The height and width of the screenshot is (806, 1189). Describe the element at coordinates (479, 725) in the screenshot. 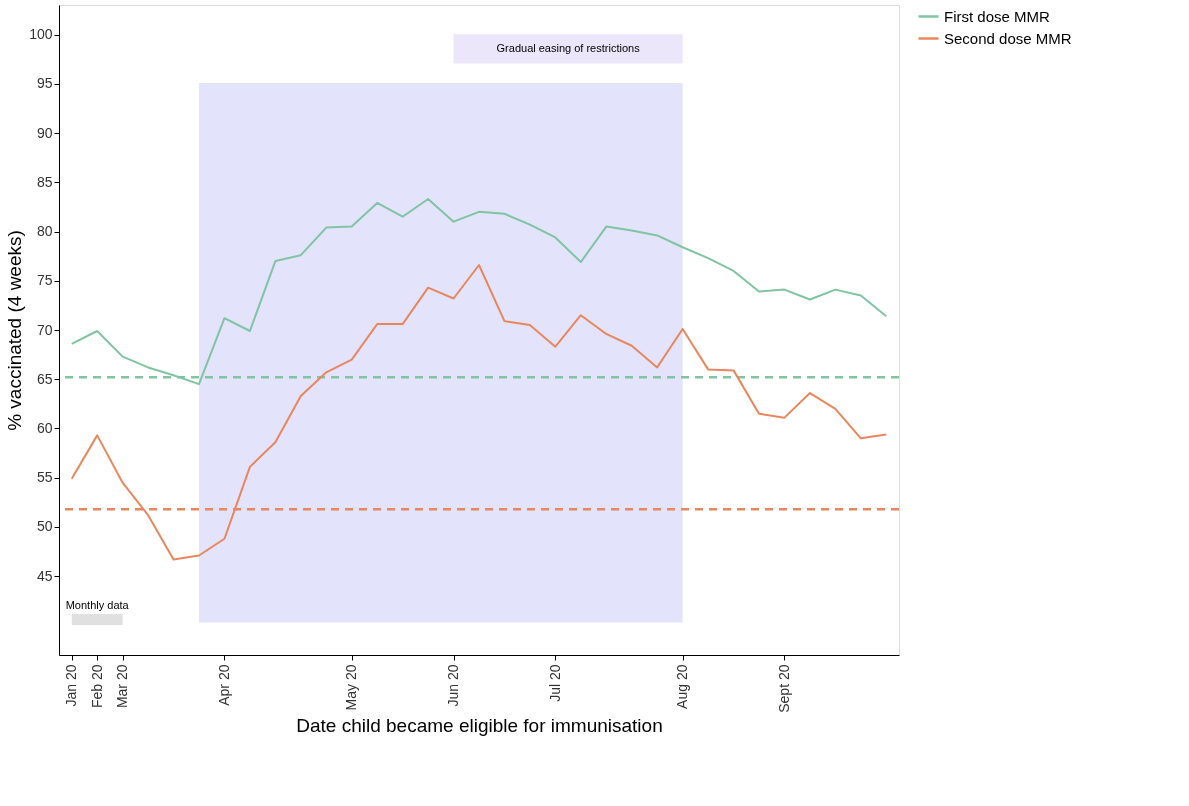

I see `x-axis-title: Date child became eligible for immunisation` at that location.